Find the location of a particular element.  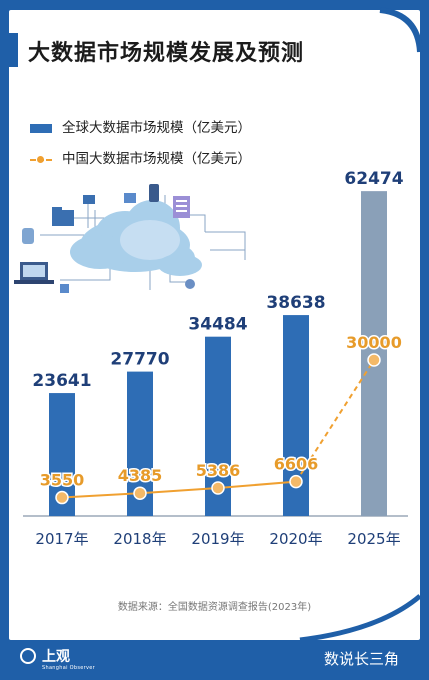

china-value-label: 6606 is located at coordinates (296, 464).